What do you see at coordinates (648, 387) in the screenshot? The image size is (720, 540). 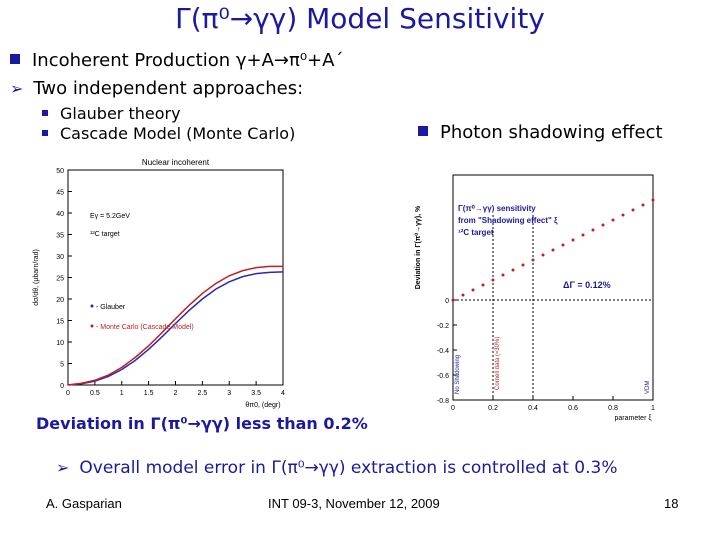 I see `annotation-vdm: VDM` at bounding box center [648, 387].